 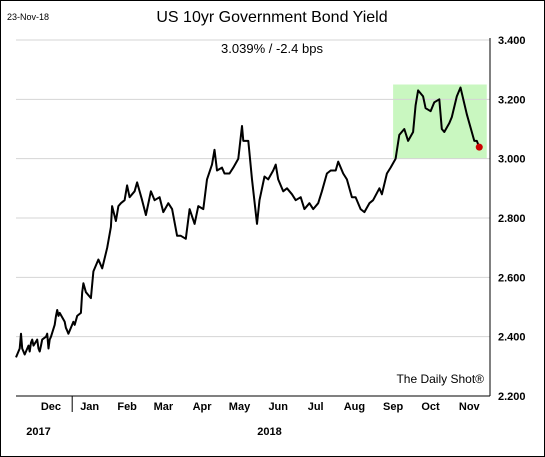 What do you see at coordinates (164, 407) in the screenshot?
I see `x-tick-label: Mar` at bounding box center [164, 407].